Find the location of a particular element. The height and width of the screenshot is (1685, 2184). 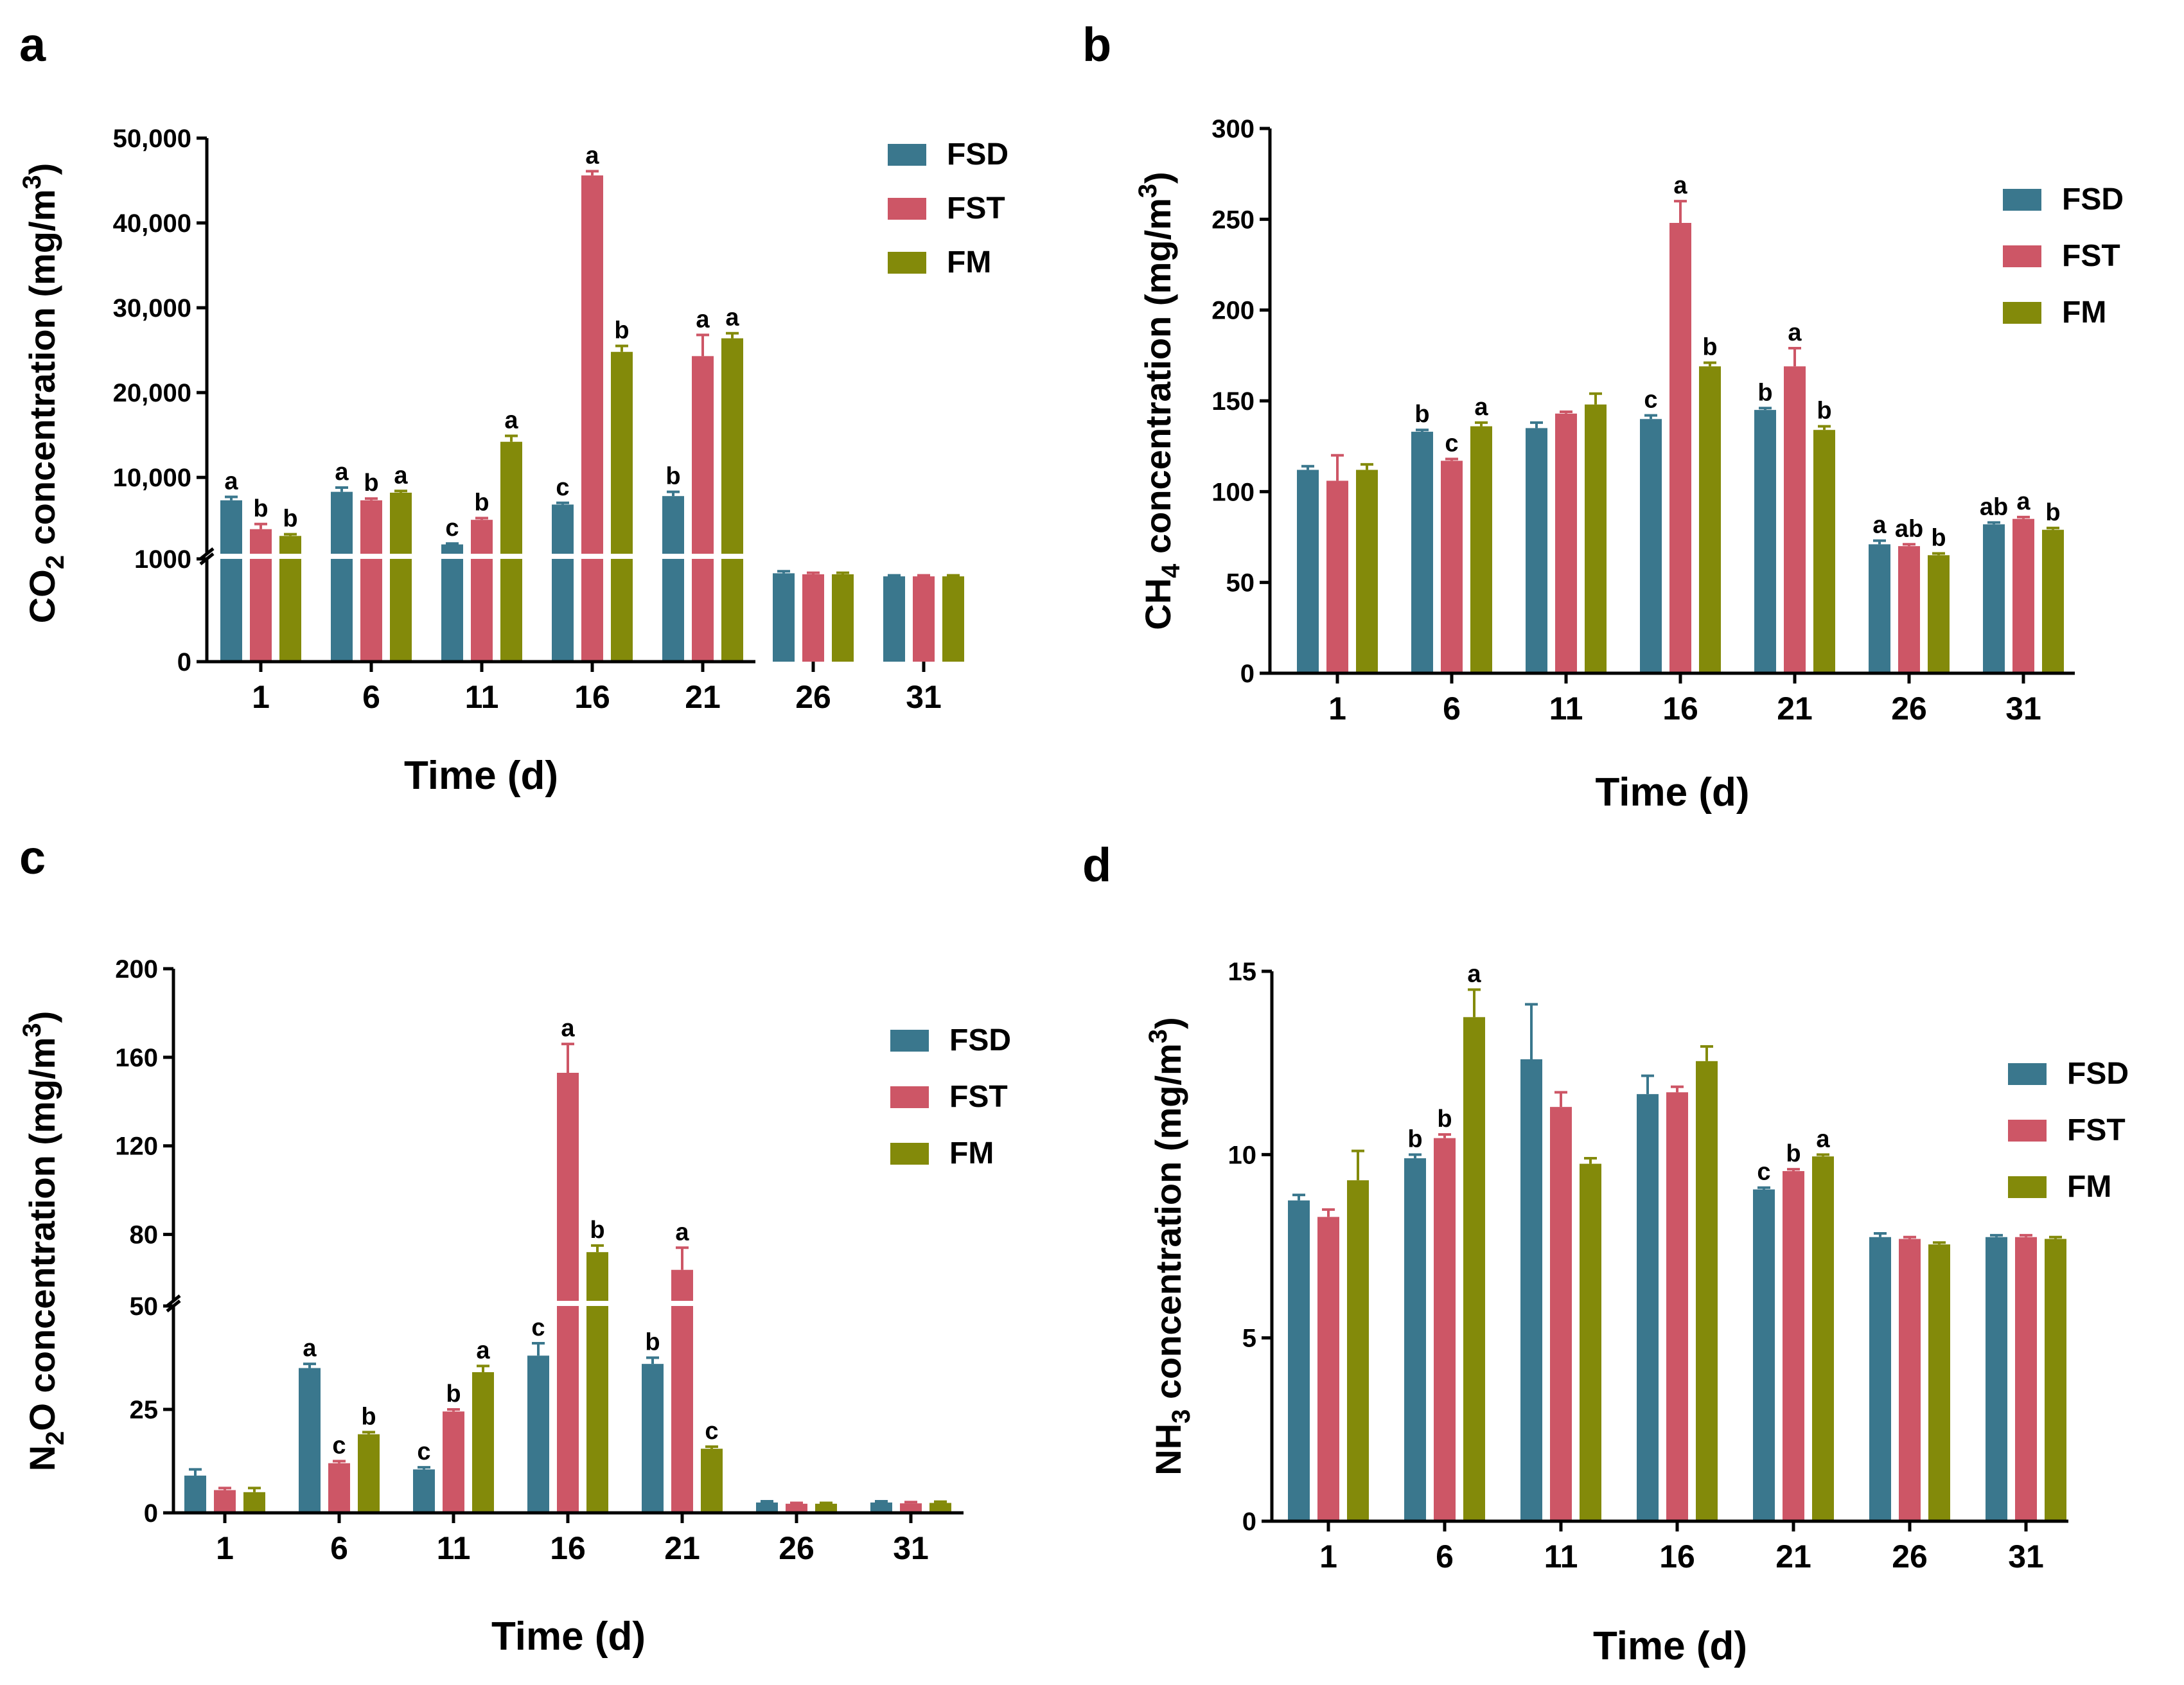

y-axis-title: N2O concentration (mg/m3) is located at coordinates (43, 1241).